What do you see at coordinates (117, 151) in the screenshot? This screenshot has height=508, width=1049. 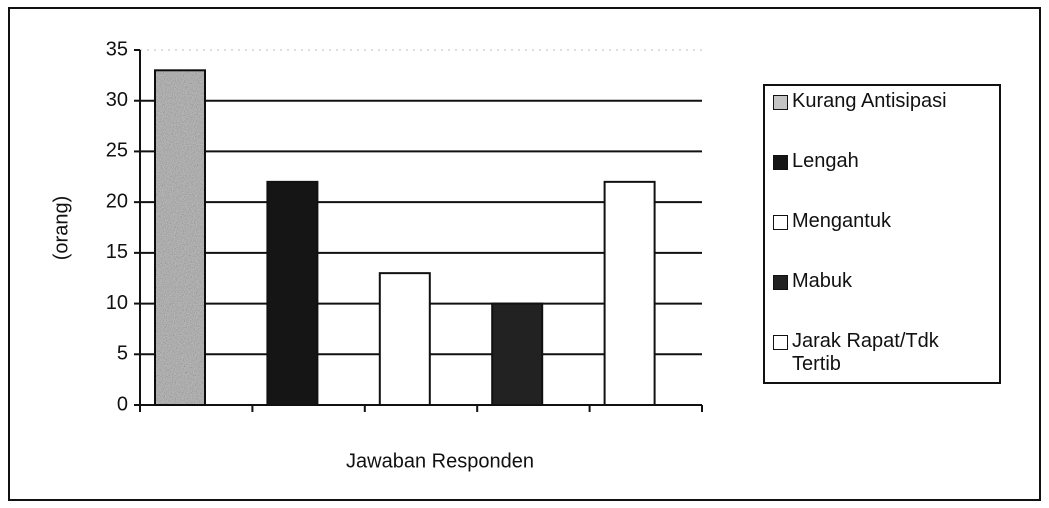 I see `y-tick-label: 25` at bounding box center [117, 151].